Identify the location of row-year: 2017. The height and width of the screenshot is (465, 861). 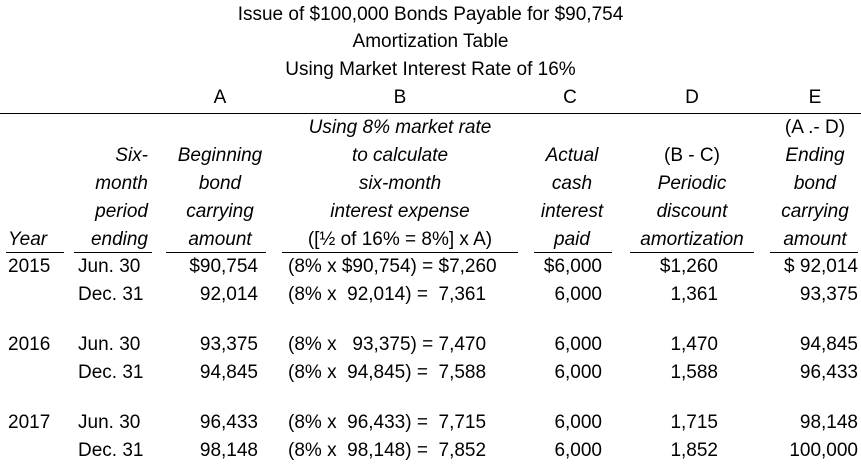
(29, 422).